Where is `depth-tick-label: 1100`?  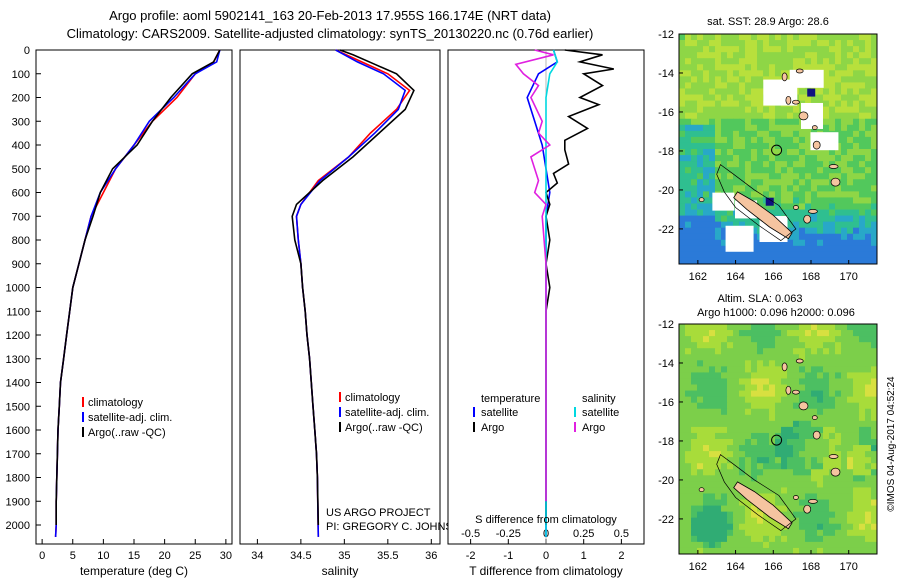 depth-tick-label: 1100 is located at coordinates (18, 312).